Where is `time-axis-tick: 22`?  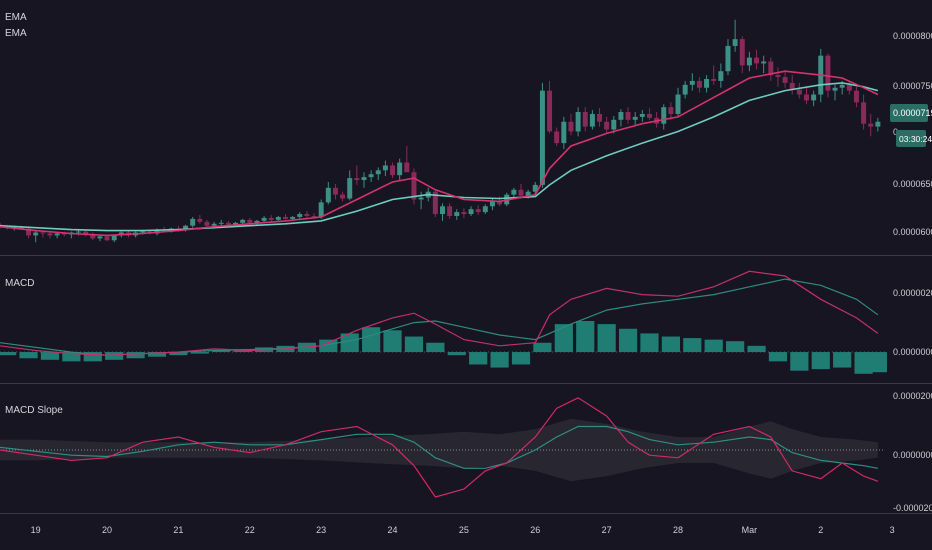
time-axis-tick: 22 is located at coordinates (250, 530).